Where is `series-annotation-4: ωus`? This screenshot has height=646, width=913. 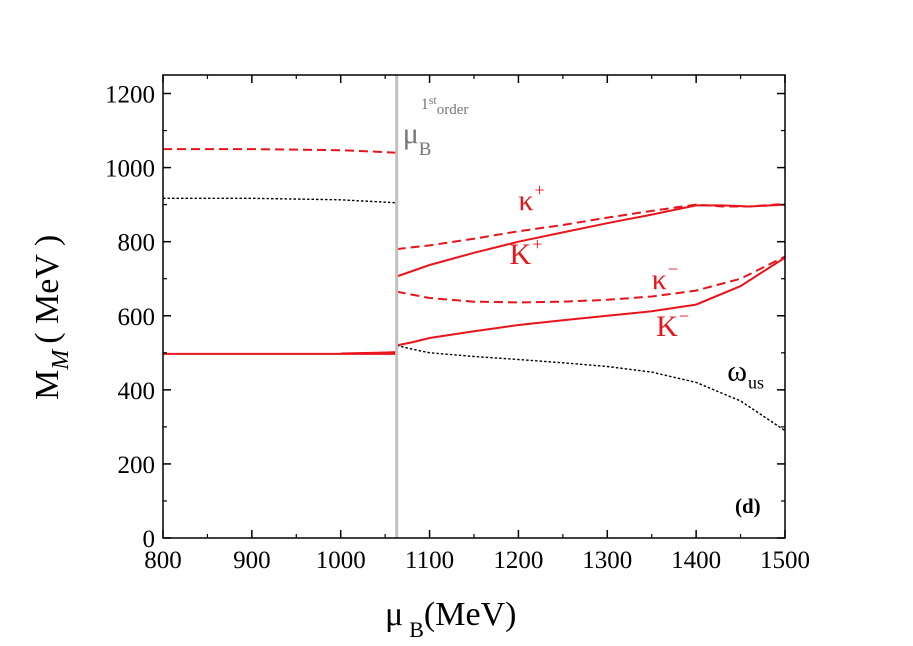 series-annotation-4: ωus is located at coordinates (745, 374).